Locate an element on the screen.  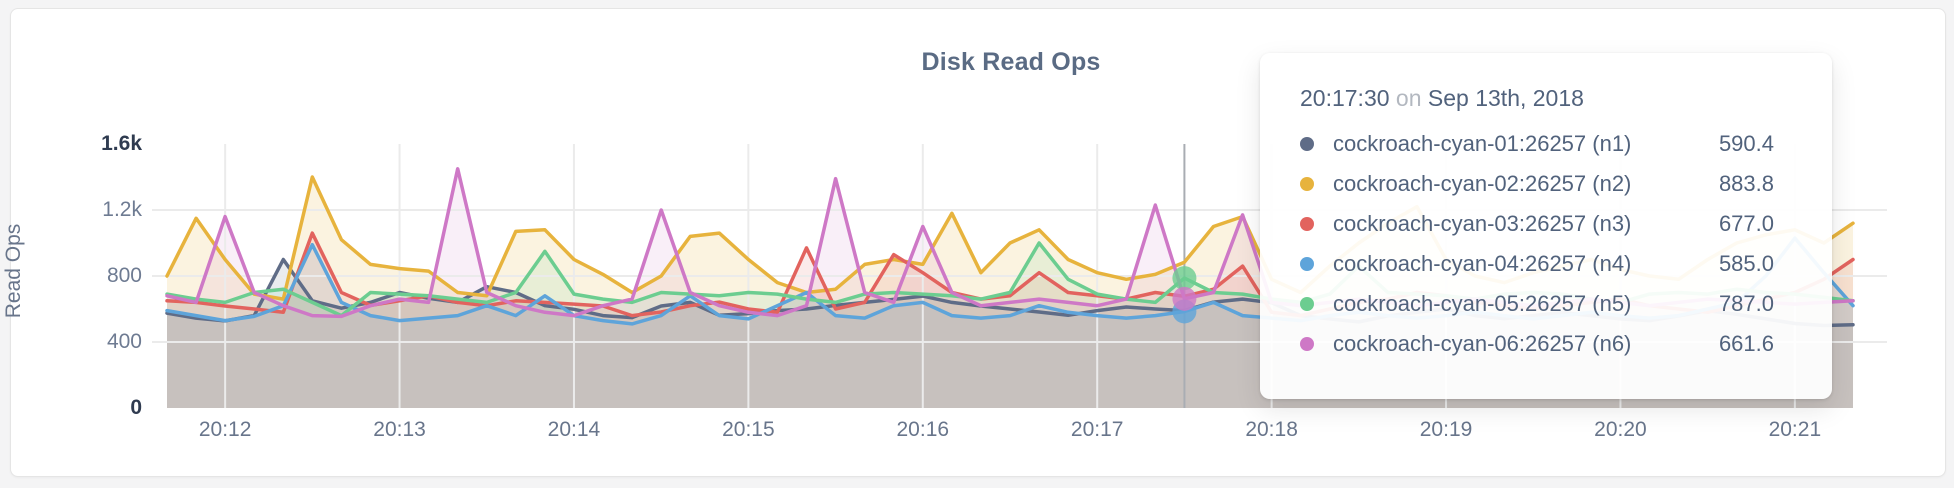
tooltip-row: cockroach-cyan-04:26257 (n4) 585.0 is located at coordinates (1537, 264).